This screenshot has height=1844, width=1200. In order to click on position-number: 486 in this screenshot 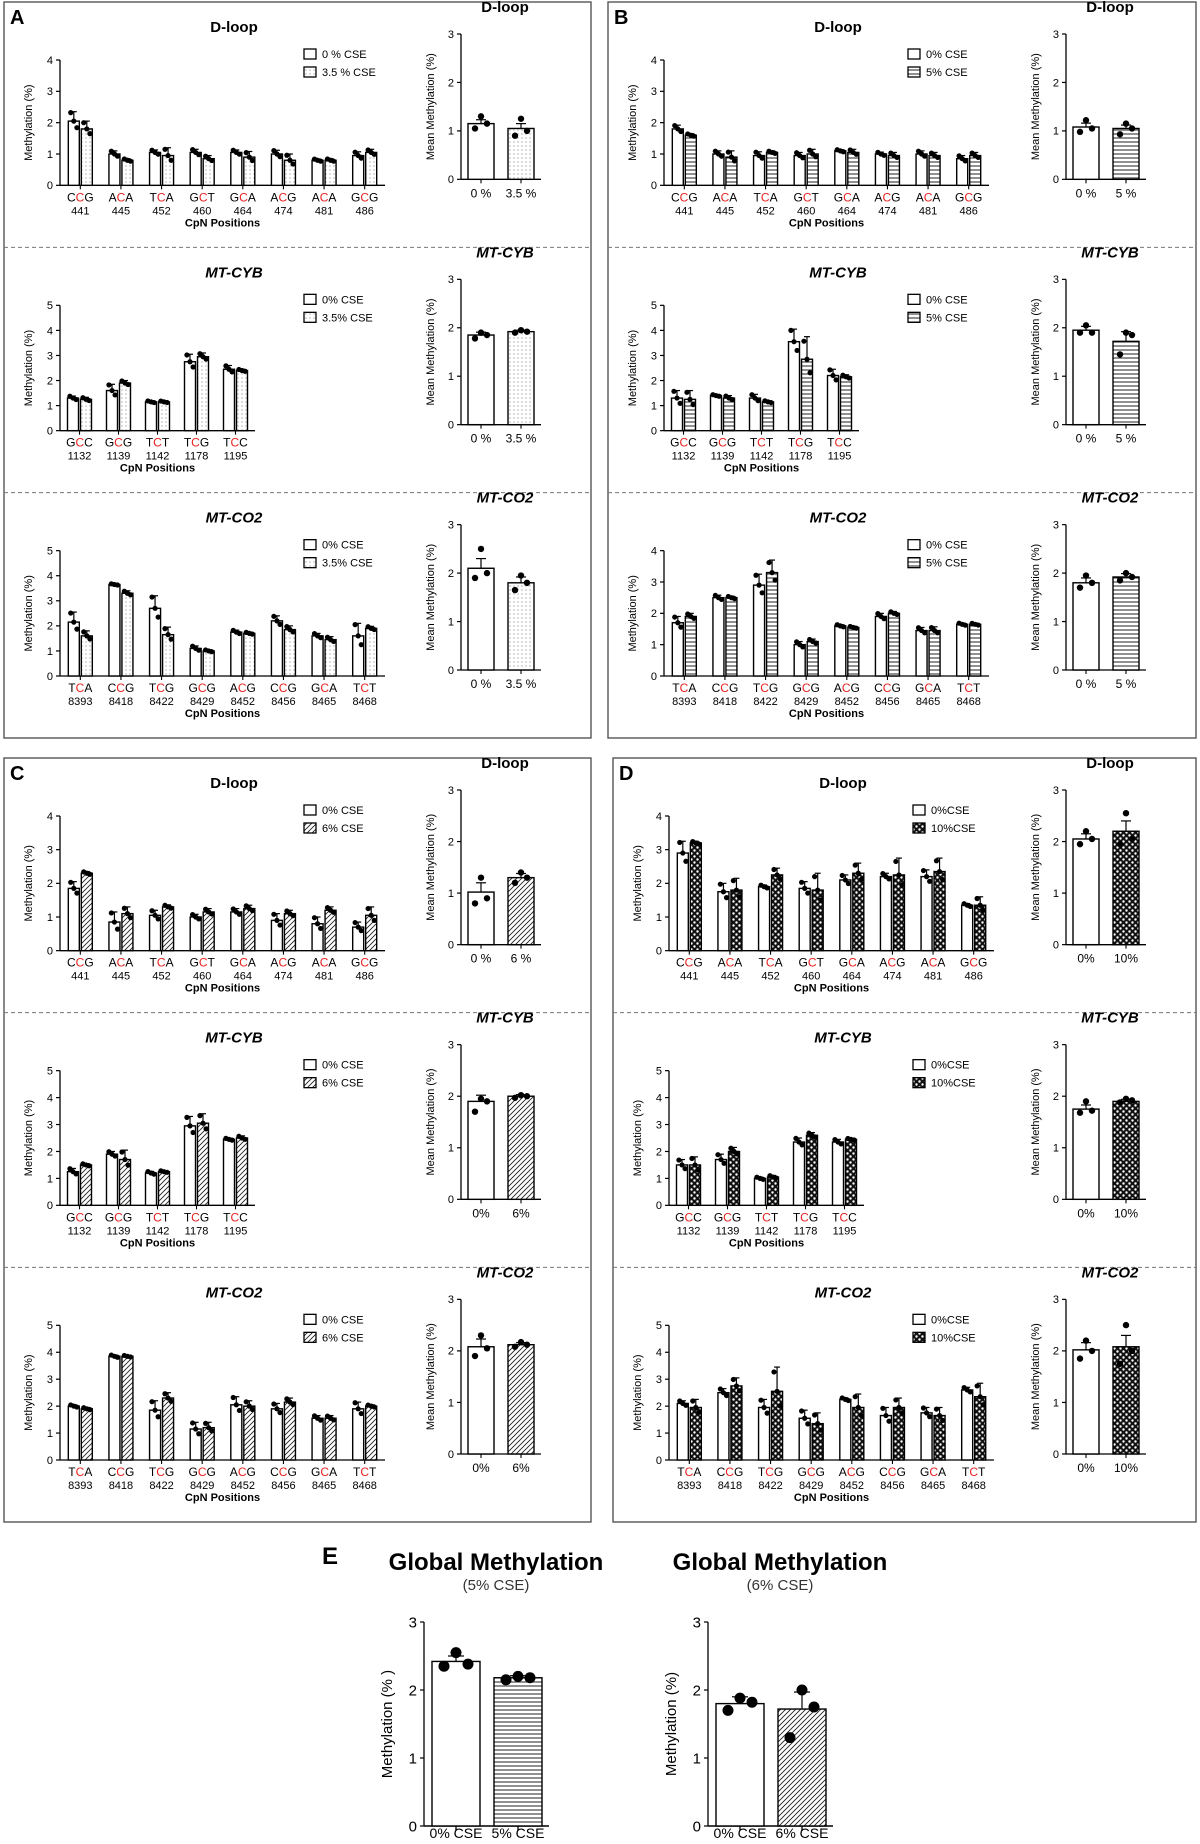, I will do `click(365, 211)`.